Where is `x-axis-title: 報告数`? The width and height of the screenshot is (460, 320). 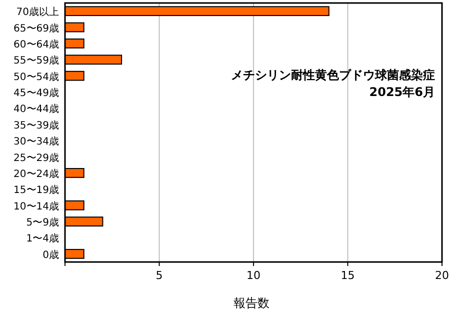
x-axis-title: 報告数 is located at coordinates (252, 303).